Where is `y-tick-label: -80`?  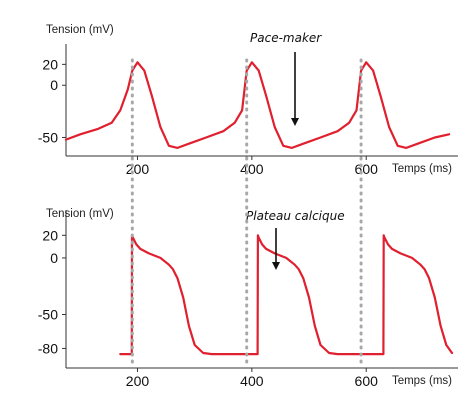 y-tick-label: -80 is located at coordinates (48, 348).